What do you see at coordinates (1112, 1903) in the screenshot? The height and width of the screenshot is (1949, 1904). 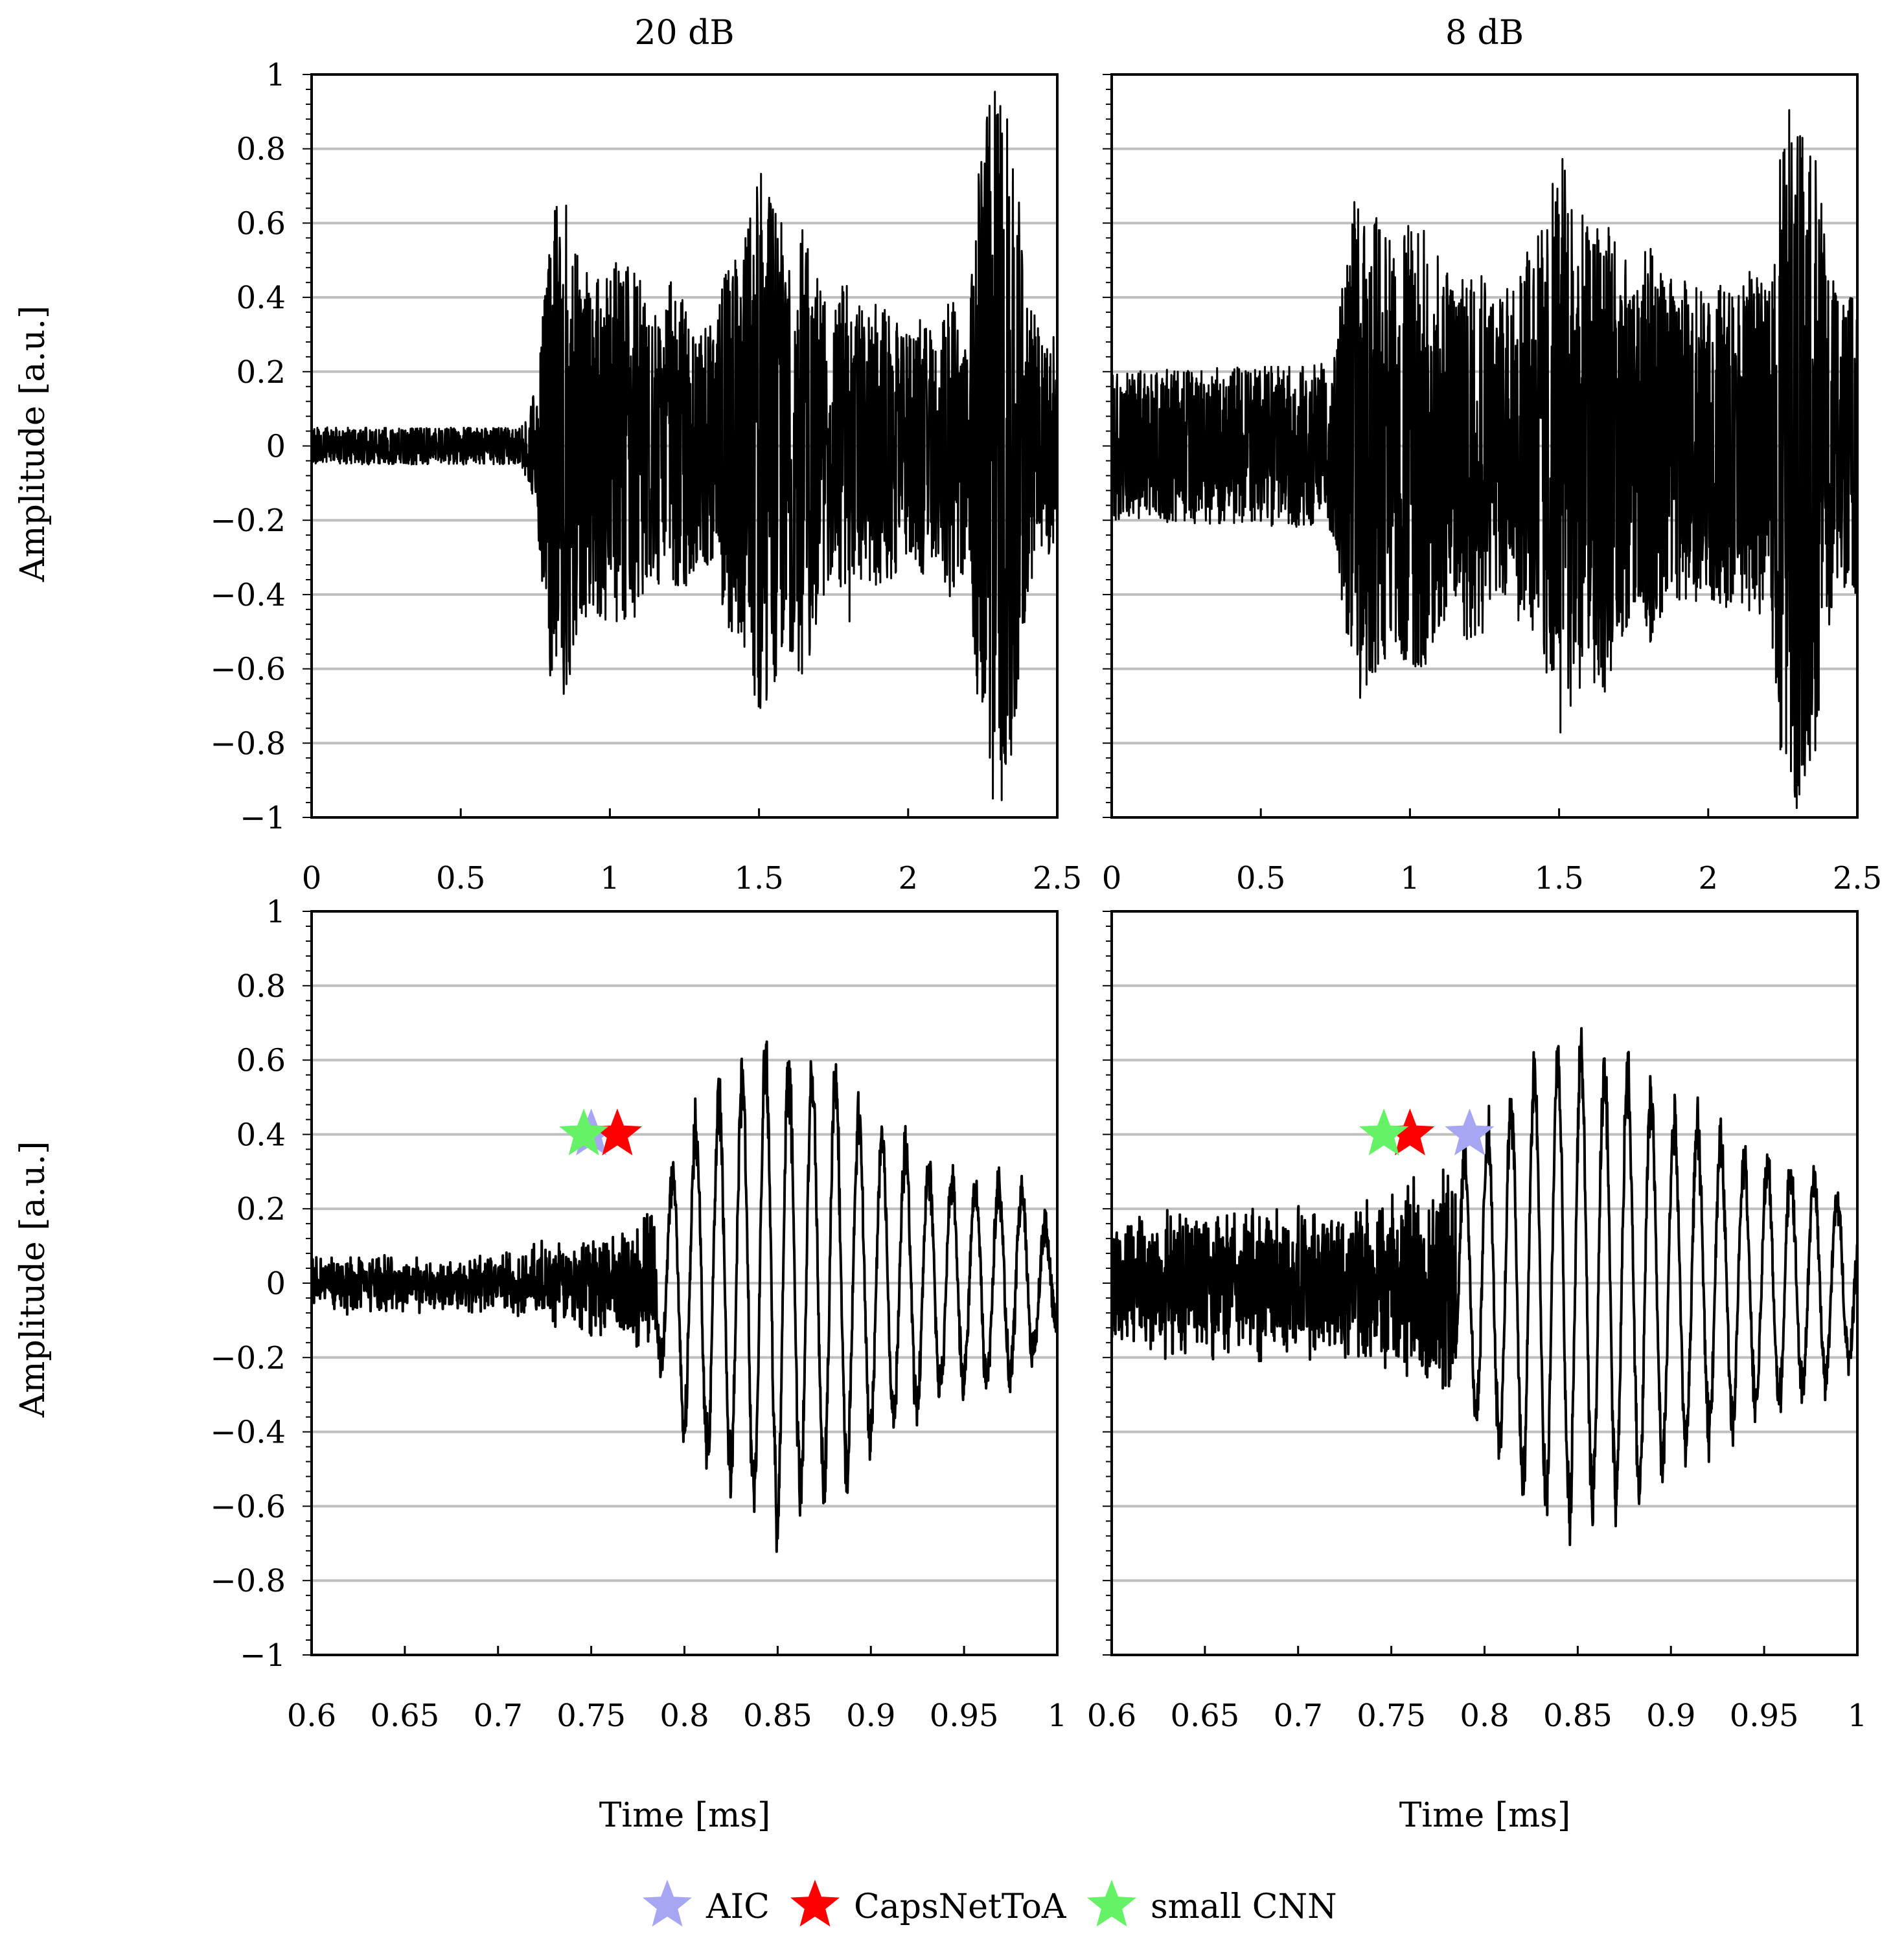 I see `legend-star-icon-small-cnn` at bounding box center [1112, 1903].